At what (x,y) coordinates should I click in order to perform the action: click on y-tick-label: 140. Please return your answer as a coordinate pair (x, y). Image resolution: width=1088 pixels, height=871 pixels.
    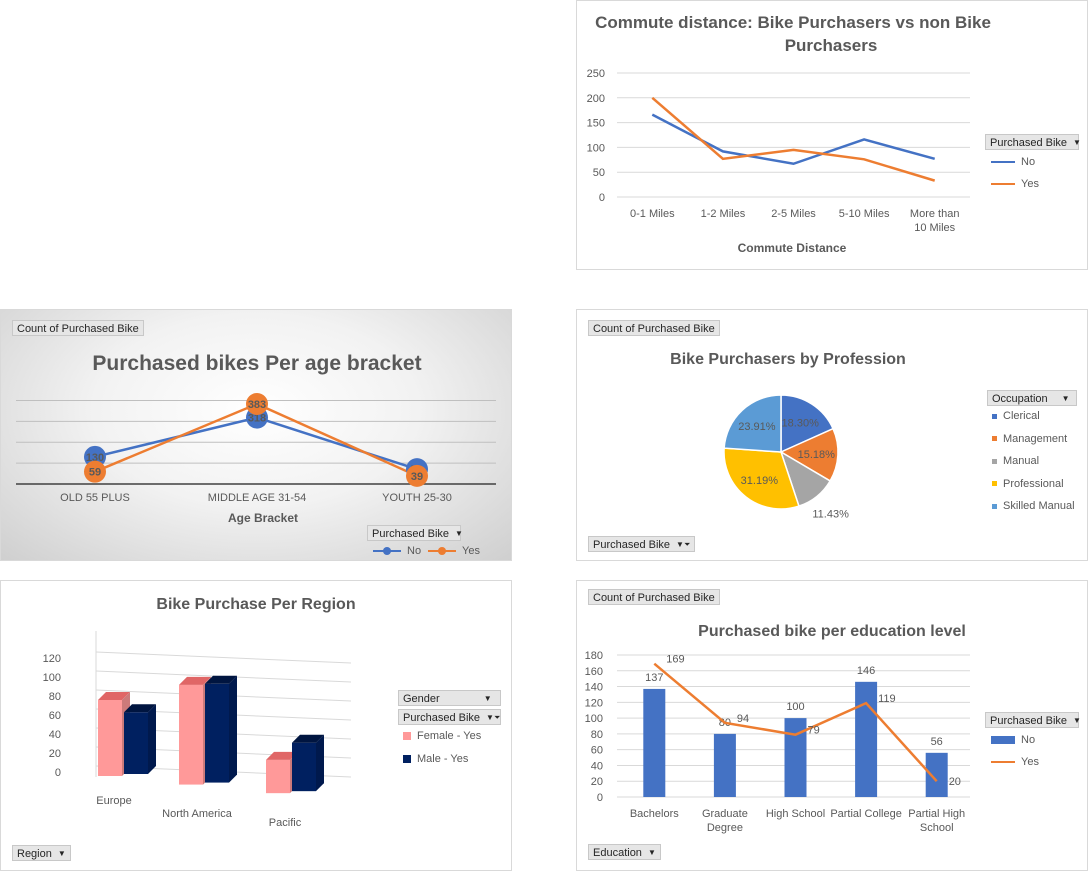
    Looking at the image, I should click on (594, 688).